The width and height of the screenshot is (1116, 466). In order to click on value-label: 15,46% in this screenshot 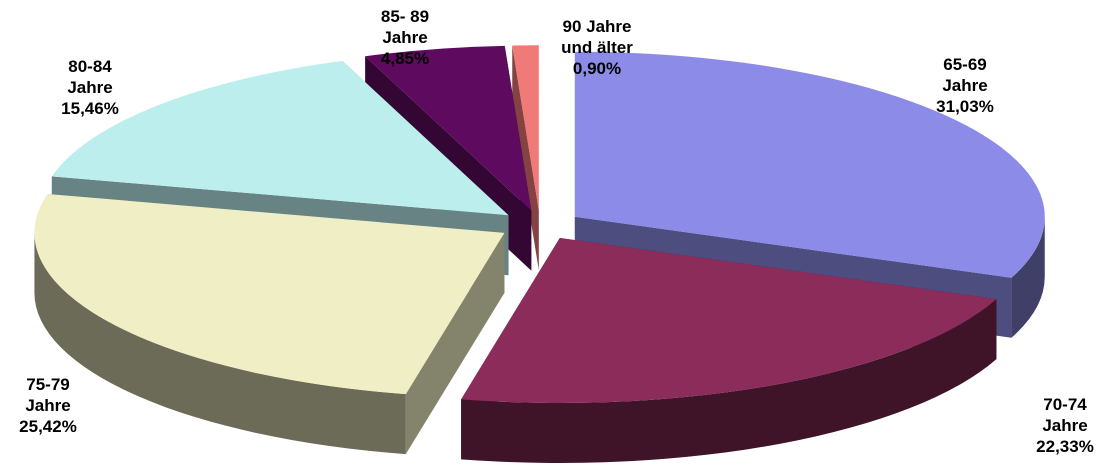, I will do `click(90, 108)`.